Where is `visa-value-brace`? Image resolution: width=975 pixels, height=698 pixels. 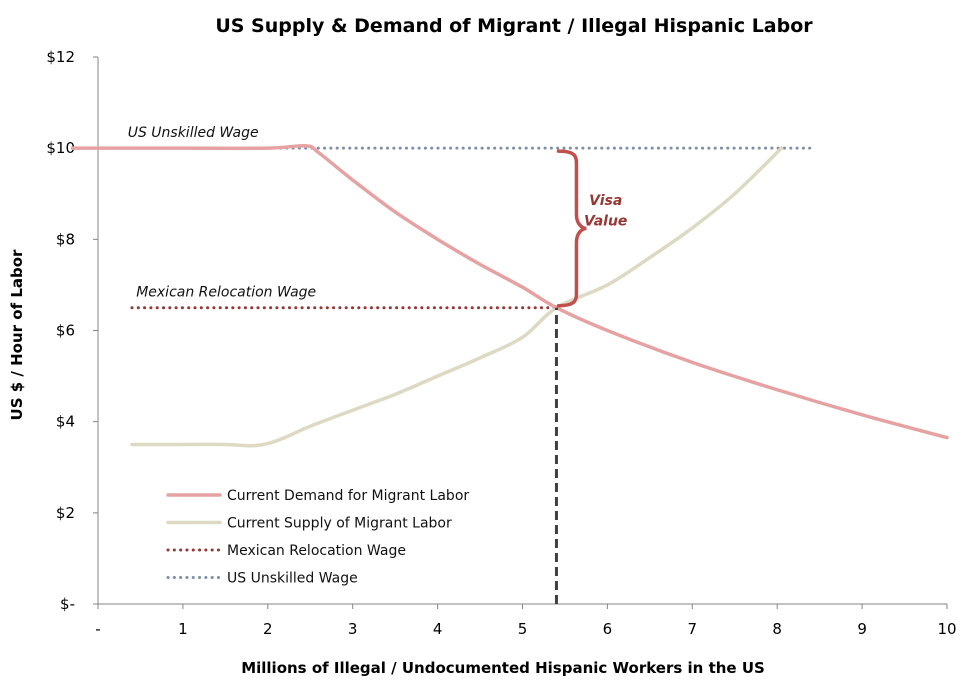
visa-value-brace is located at coordinates (571, 228).